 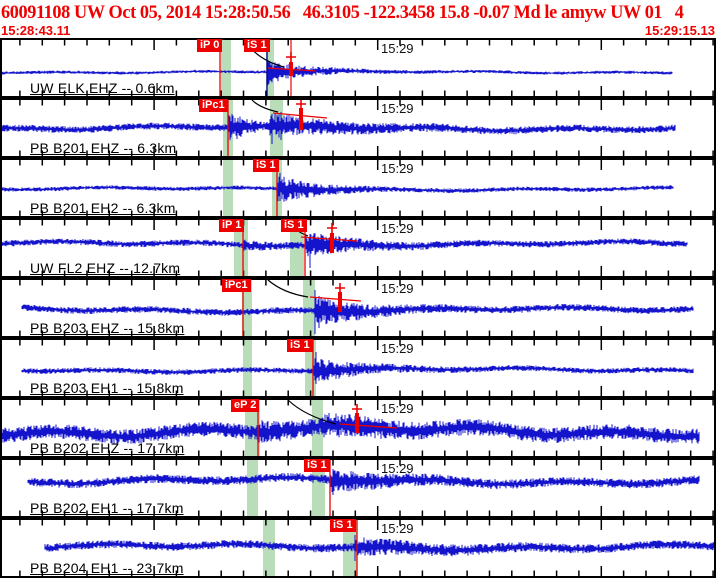 I want to click on station-label: UW ELK EHZ -- 0.6km, so click(x=102, y=88).